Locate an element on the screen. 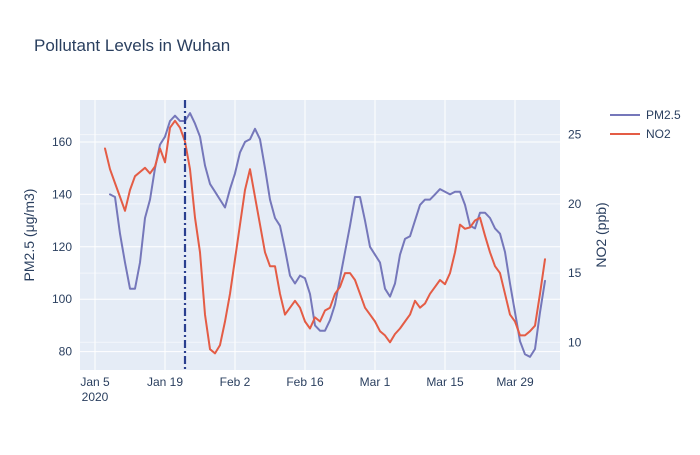 This screenshot has height=455, width=700. y-axis-title: PM2.5 (μg/m3) is located at coordinates (29, 235).